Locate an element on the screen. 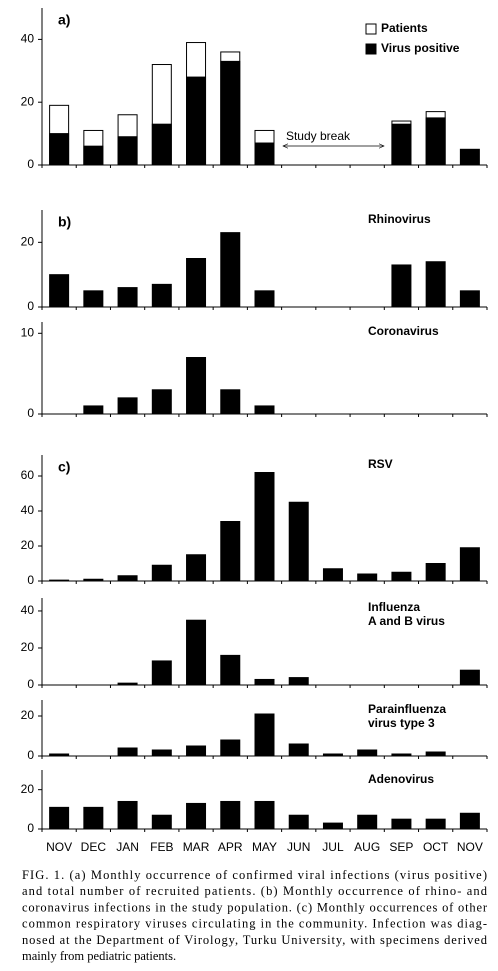 This screenshot has width=498, height=971. x-tick-label: MAR is located at coordinates (196, 847).